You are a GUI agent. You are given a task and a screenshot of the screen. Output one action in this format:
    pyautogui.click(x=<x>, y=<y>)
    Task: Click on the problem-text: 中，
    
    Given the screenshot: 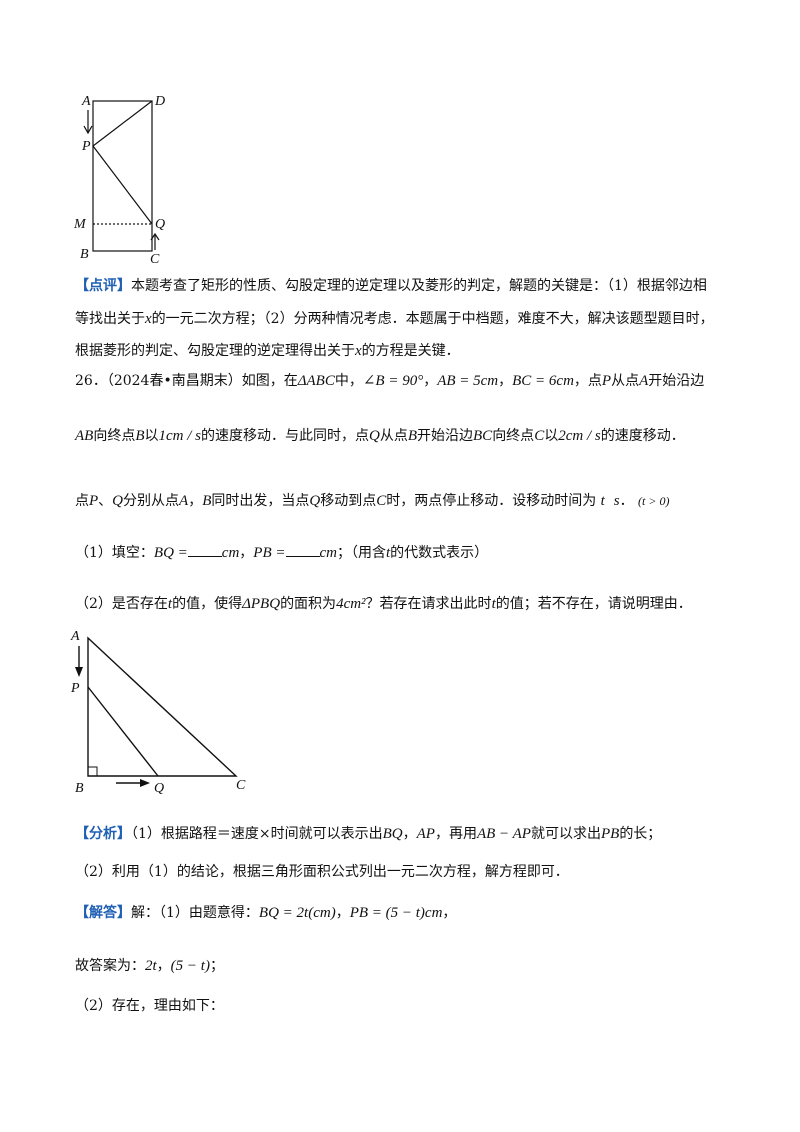 What is the action you would take?
    pyautogui.click(x=348, y=381)
    